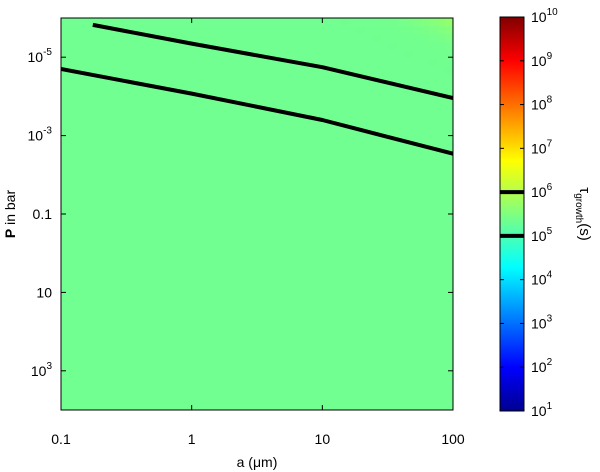 The image size is (600, 472). What do you see at coordinates (43, 214) in the screenshot?
I see `y-tick-label: 0.1` at bounding box center [43, 214].